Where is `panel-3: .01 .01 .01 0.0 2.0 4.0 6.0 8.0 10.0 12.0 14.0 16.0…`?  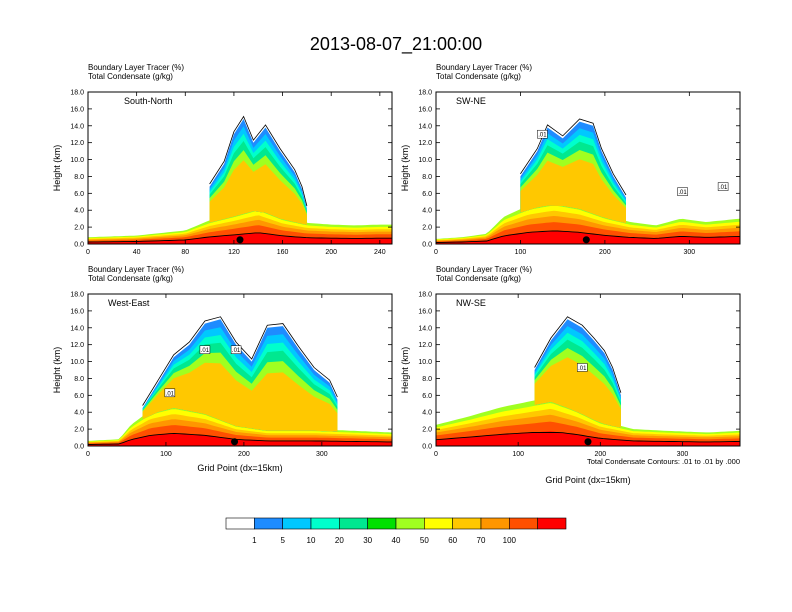
panel-3: .01 .01 .01 0.0 2.0 4.0 6.0 8.0 10.0 12.0 14.0 16.0… is located at coordinates (222, 369).